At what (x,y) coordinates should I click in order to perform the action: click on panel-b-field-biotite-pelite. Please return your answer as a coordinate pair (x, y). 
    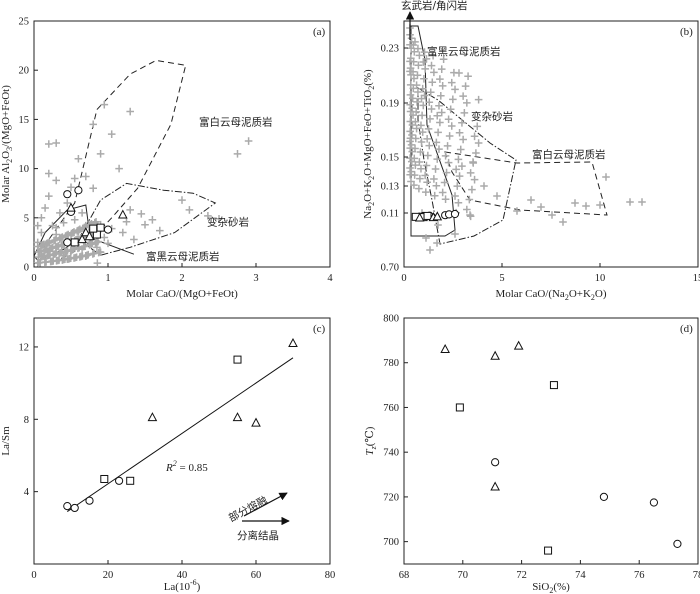
    Looking at the image, I should click on (433, 131).